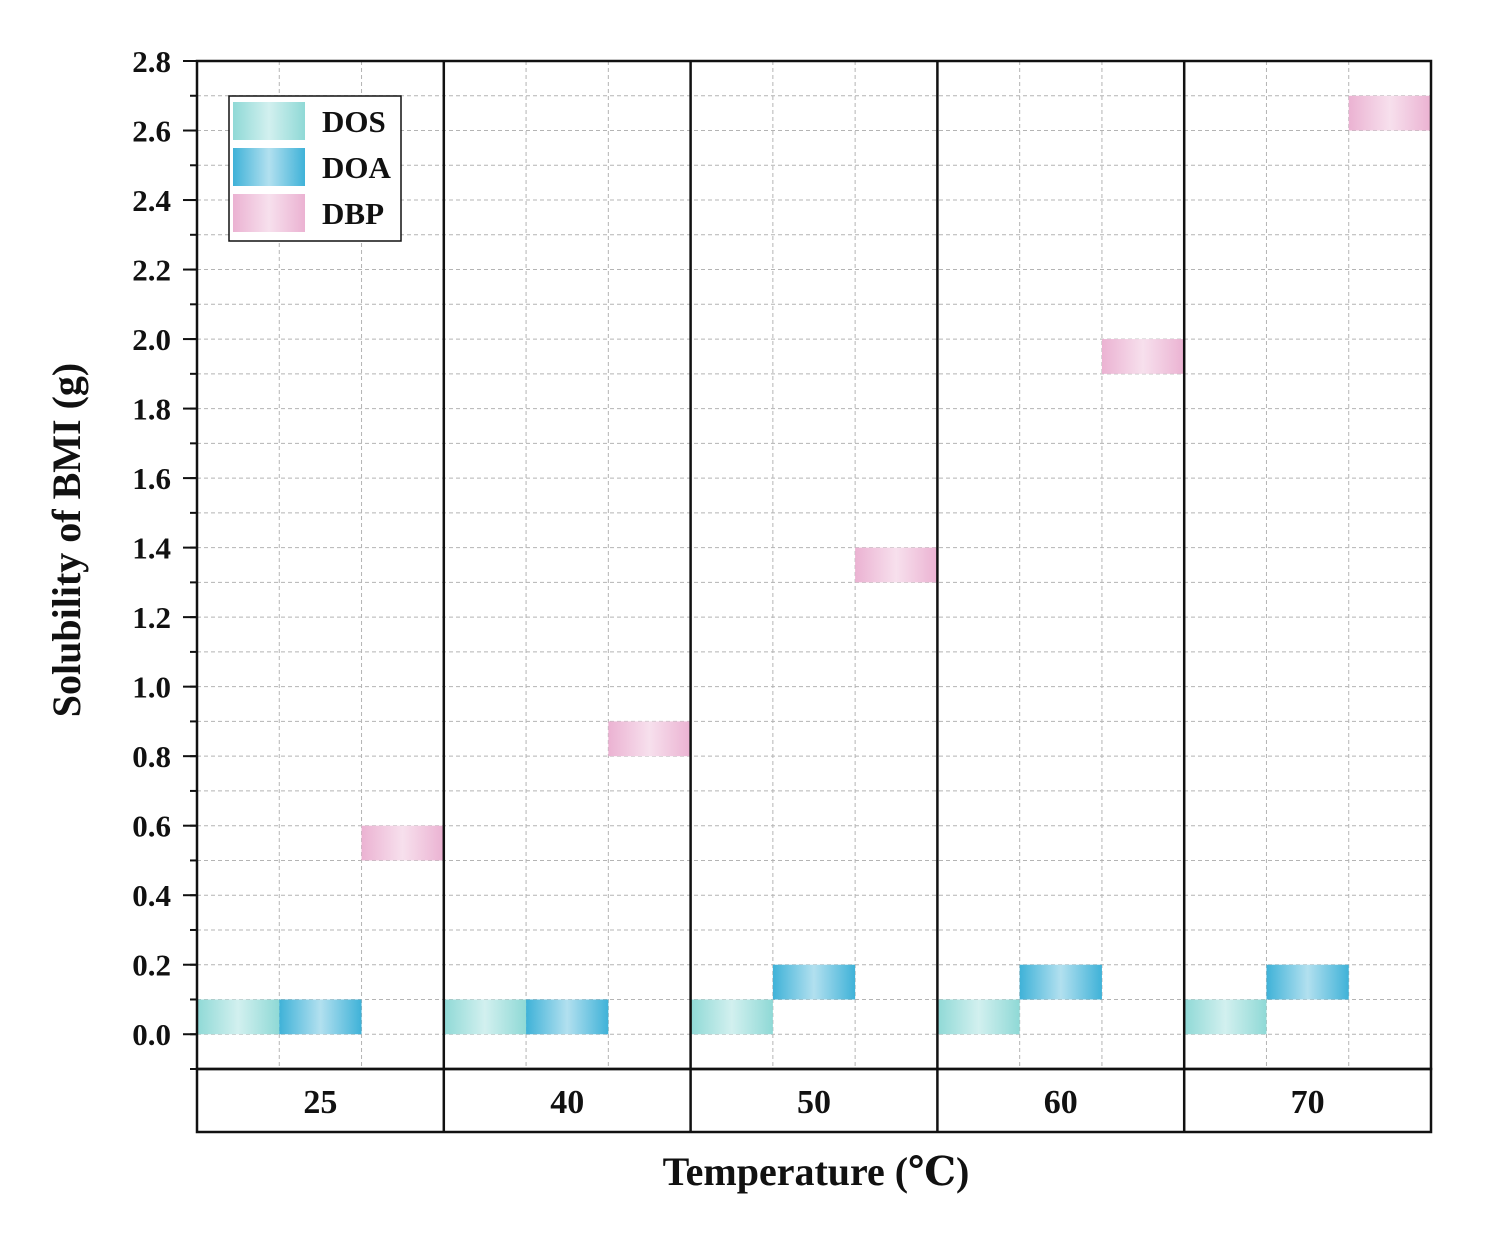 The image size is (1493, 1239). I want to click on category-band, so click(814, 1100).